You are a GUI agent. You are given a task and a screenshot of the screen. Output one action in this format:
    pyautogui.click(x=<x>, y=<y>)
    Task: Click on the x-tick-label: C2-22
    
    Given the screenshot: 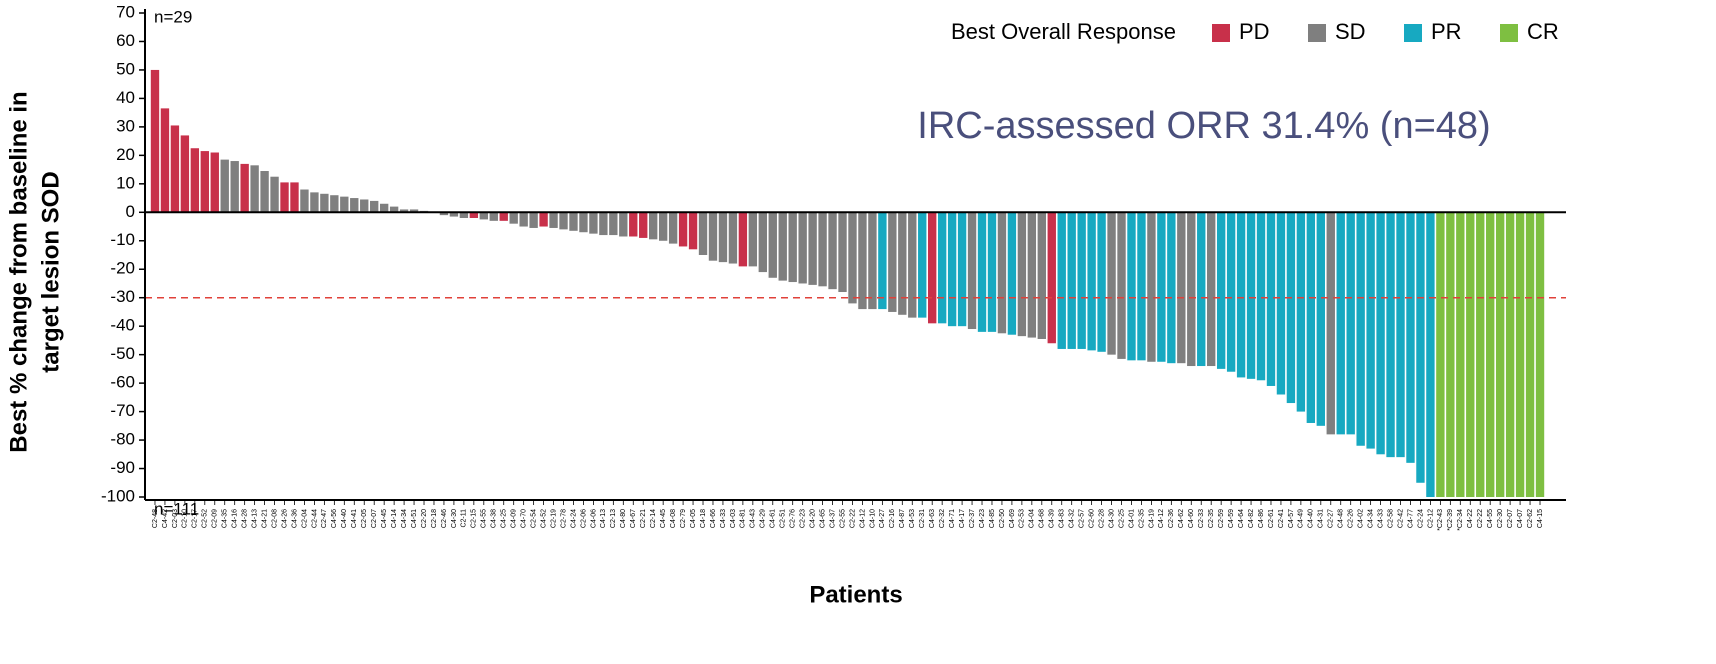 What is the action you would take?
    pyautogui.click(x=852, y=518)
    